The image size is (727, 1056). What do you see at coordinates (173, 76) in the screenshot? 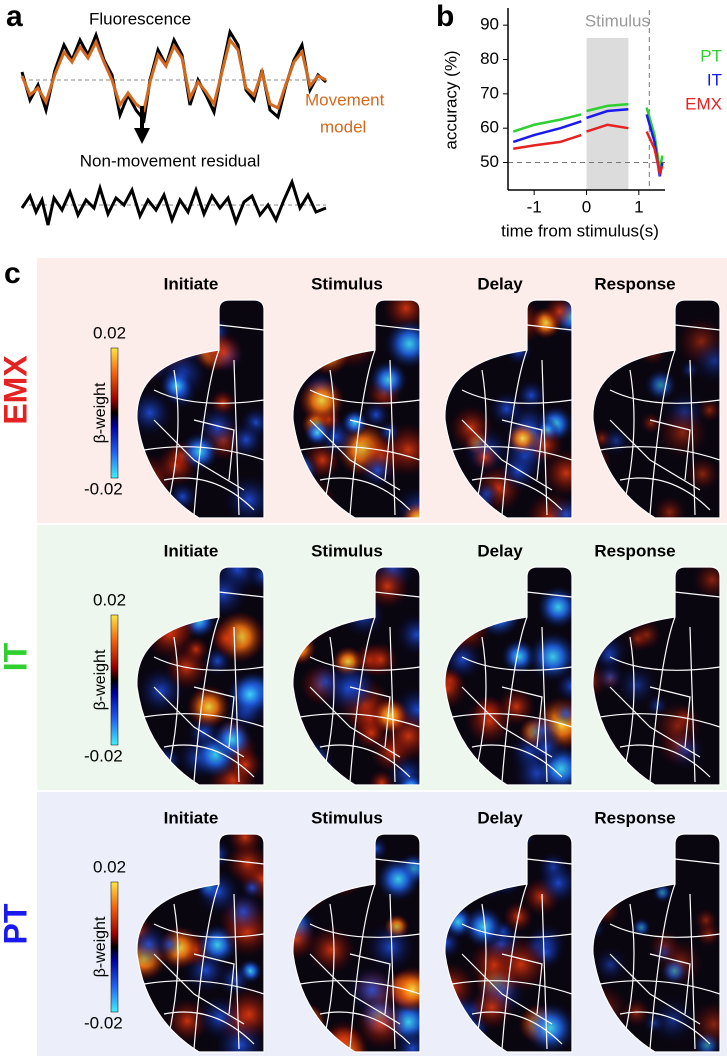
I see `fluorescence-trace` at bounding box center [173, 76].